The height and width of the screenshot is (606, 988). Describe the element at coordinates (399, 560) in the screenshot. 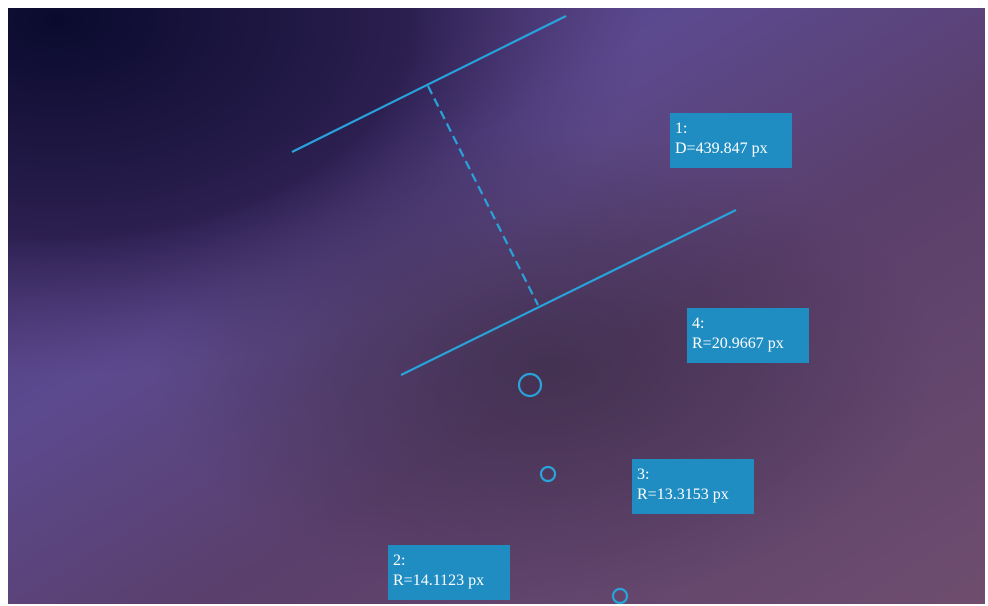

I see `annotation-id: 2:` at that location.